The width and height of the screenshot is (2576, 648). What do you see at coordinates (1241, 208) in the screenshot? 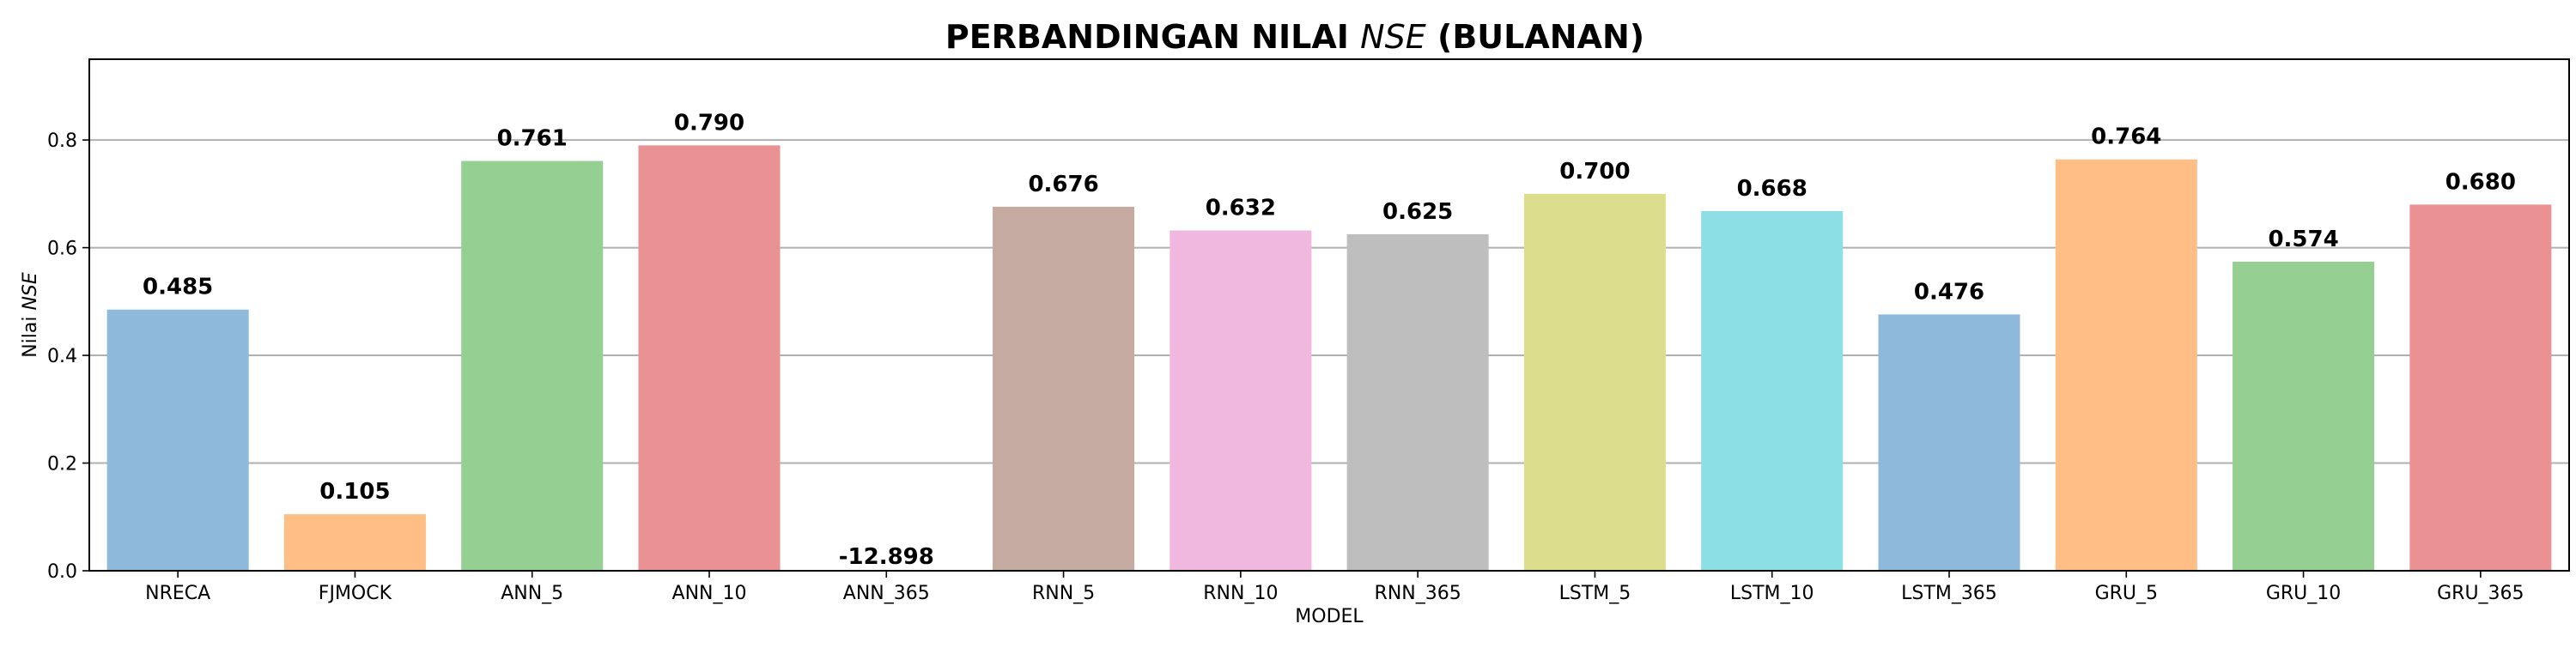
I see `data-label: 0.632` at bounding box center [1241, 208].